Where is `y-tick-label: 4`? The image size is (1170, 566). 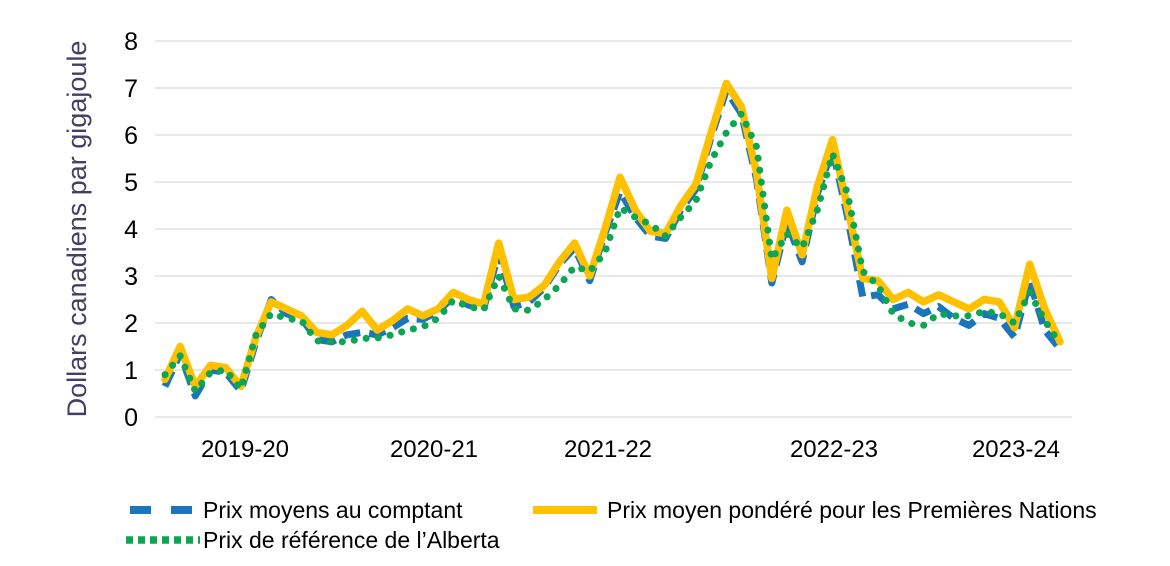 y-tick-label: 4 is located at coordinates (131, 230).